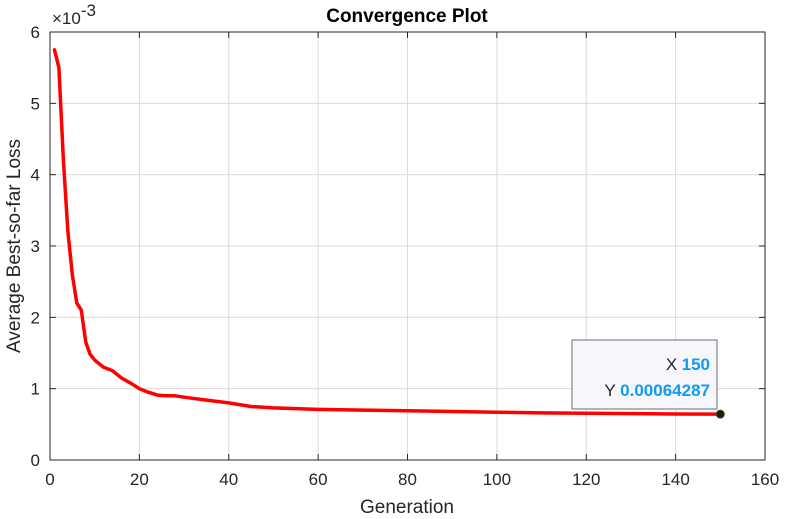 This screenshot has width=785, height=519. I want to click on data-tip-y-value: 0.00064287, so click(665, 390).